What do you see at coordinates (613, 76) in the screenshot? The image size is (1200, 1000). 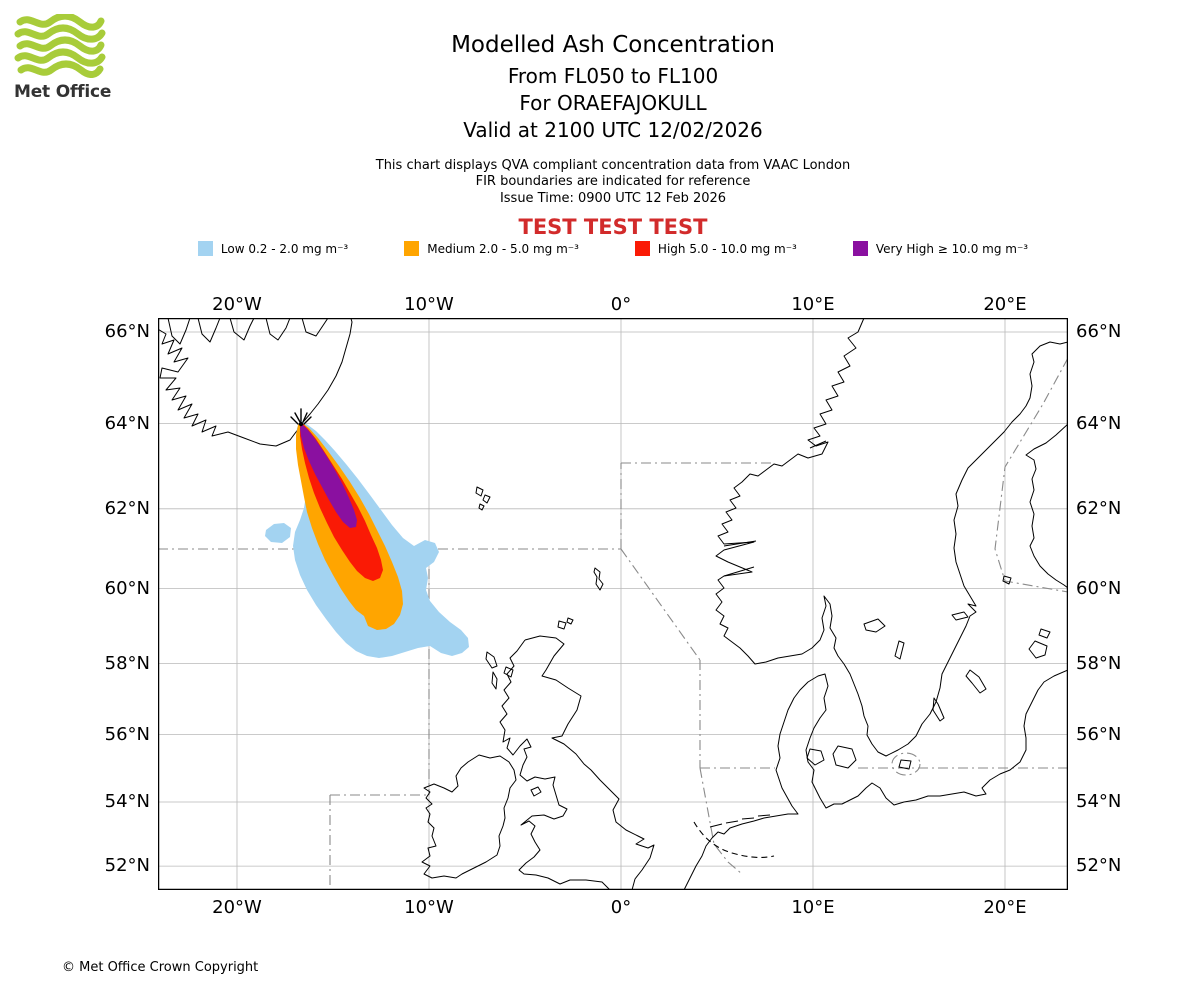 I see `subtitle-flight-levels: From FL050 to FL100` at bounding box center [613, 76].